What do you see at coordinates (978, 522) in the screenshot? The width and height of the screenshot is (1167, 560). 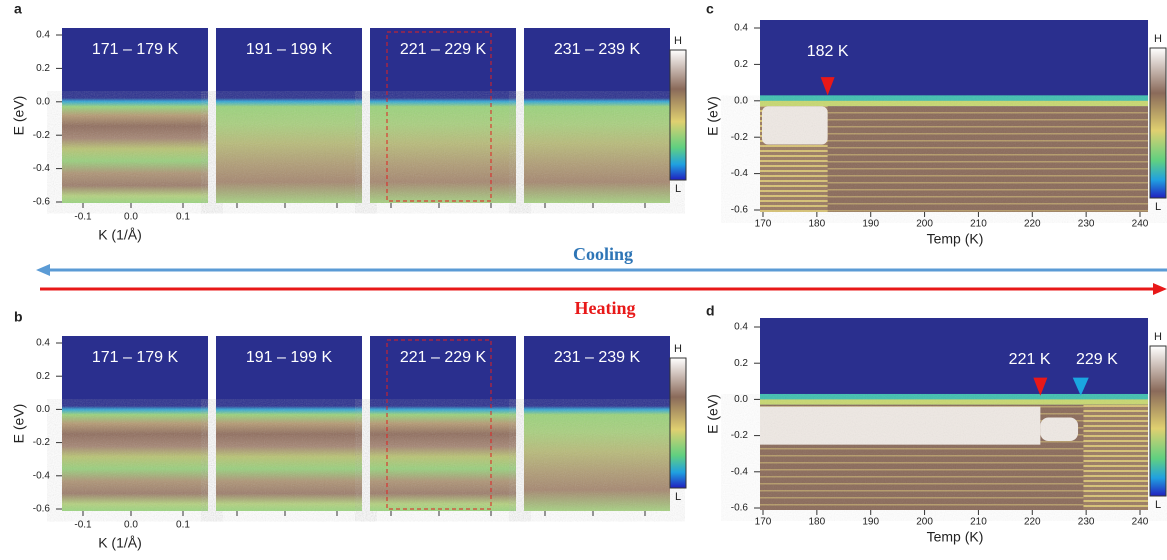 I see `x-tick-label: 210` at bounding box center [978, 522].